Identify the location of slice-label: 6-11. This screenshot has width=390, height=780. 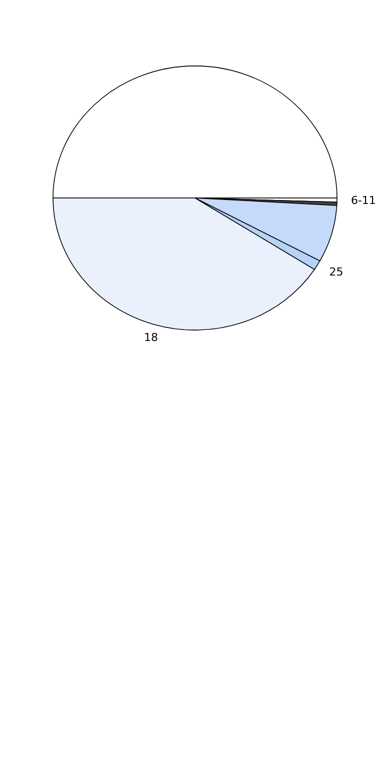
(363, 201).